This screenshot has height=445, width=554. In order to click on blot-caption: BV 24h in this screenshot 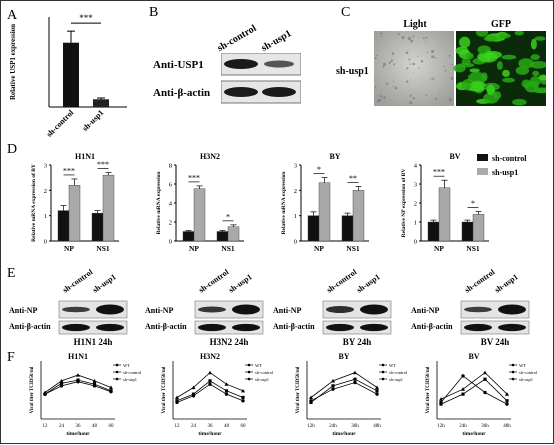, I will do `click(495, 342)`.